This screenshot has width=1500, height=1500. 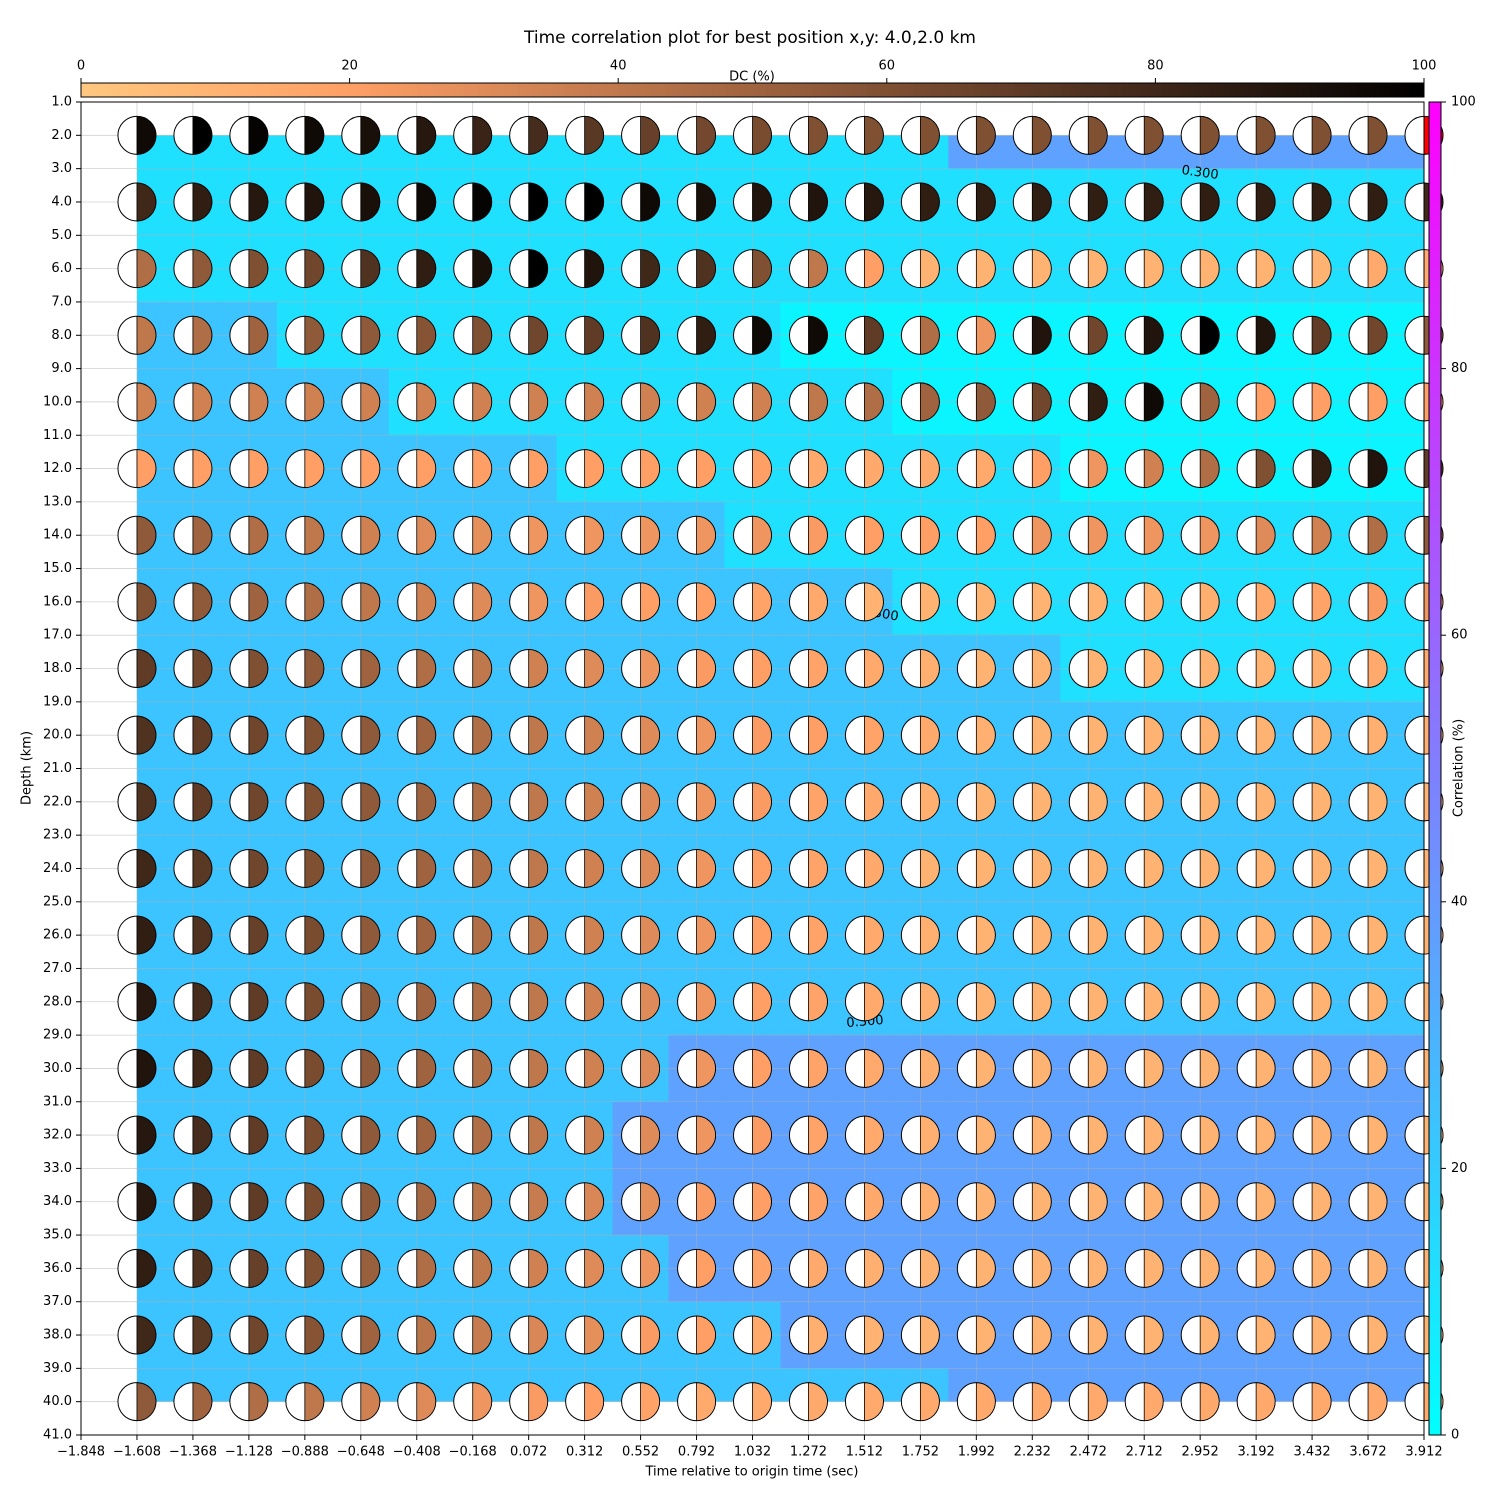 What do you see at coordinates (361, 1452) in the screenshot?
I see `x-tick-label: −0.648` at bounding box center [361, 1452].